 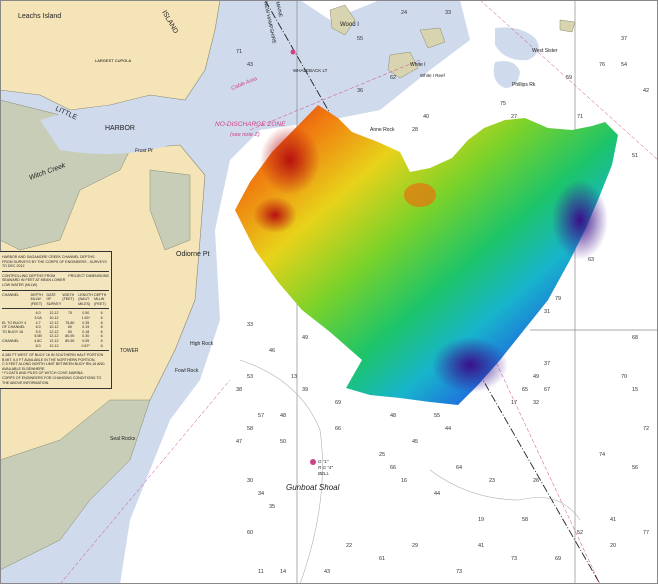 I want to click on notes-cell: 80-90, so click(x=70, y=336).